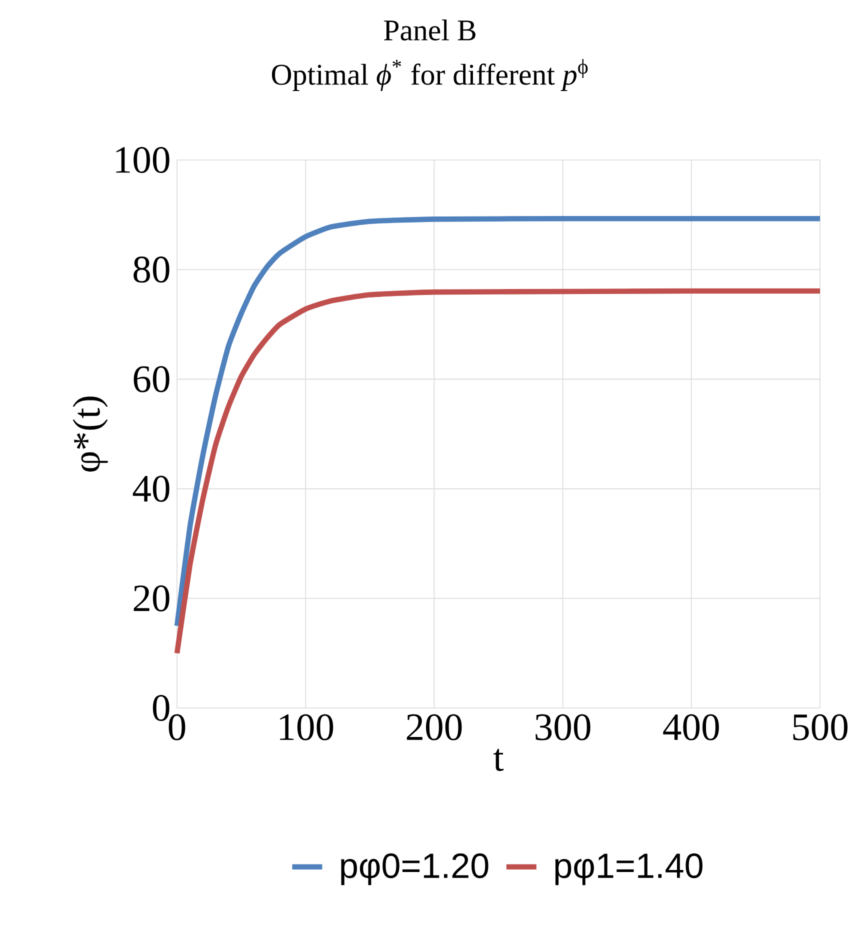 Image resolution: width=859 pixels, height=928 pixels. What do you see at coordinates (152, 598) in the screenshot?
I see `y-tick-label: 20` at bounding box center [152, 598].